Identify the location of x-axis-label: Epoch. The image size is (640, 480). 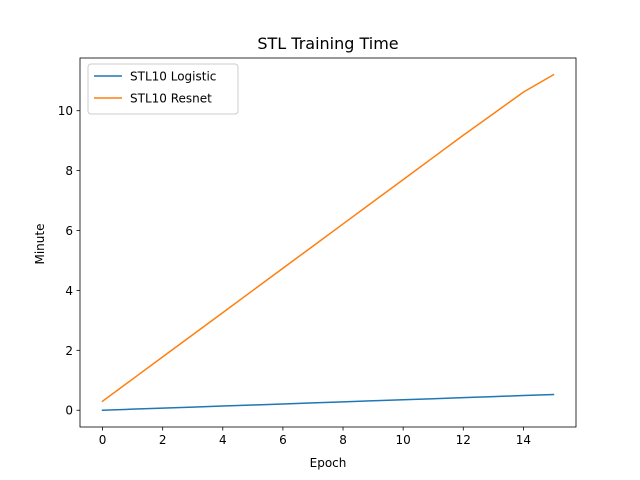
(328, 463).